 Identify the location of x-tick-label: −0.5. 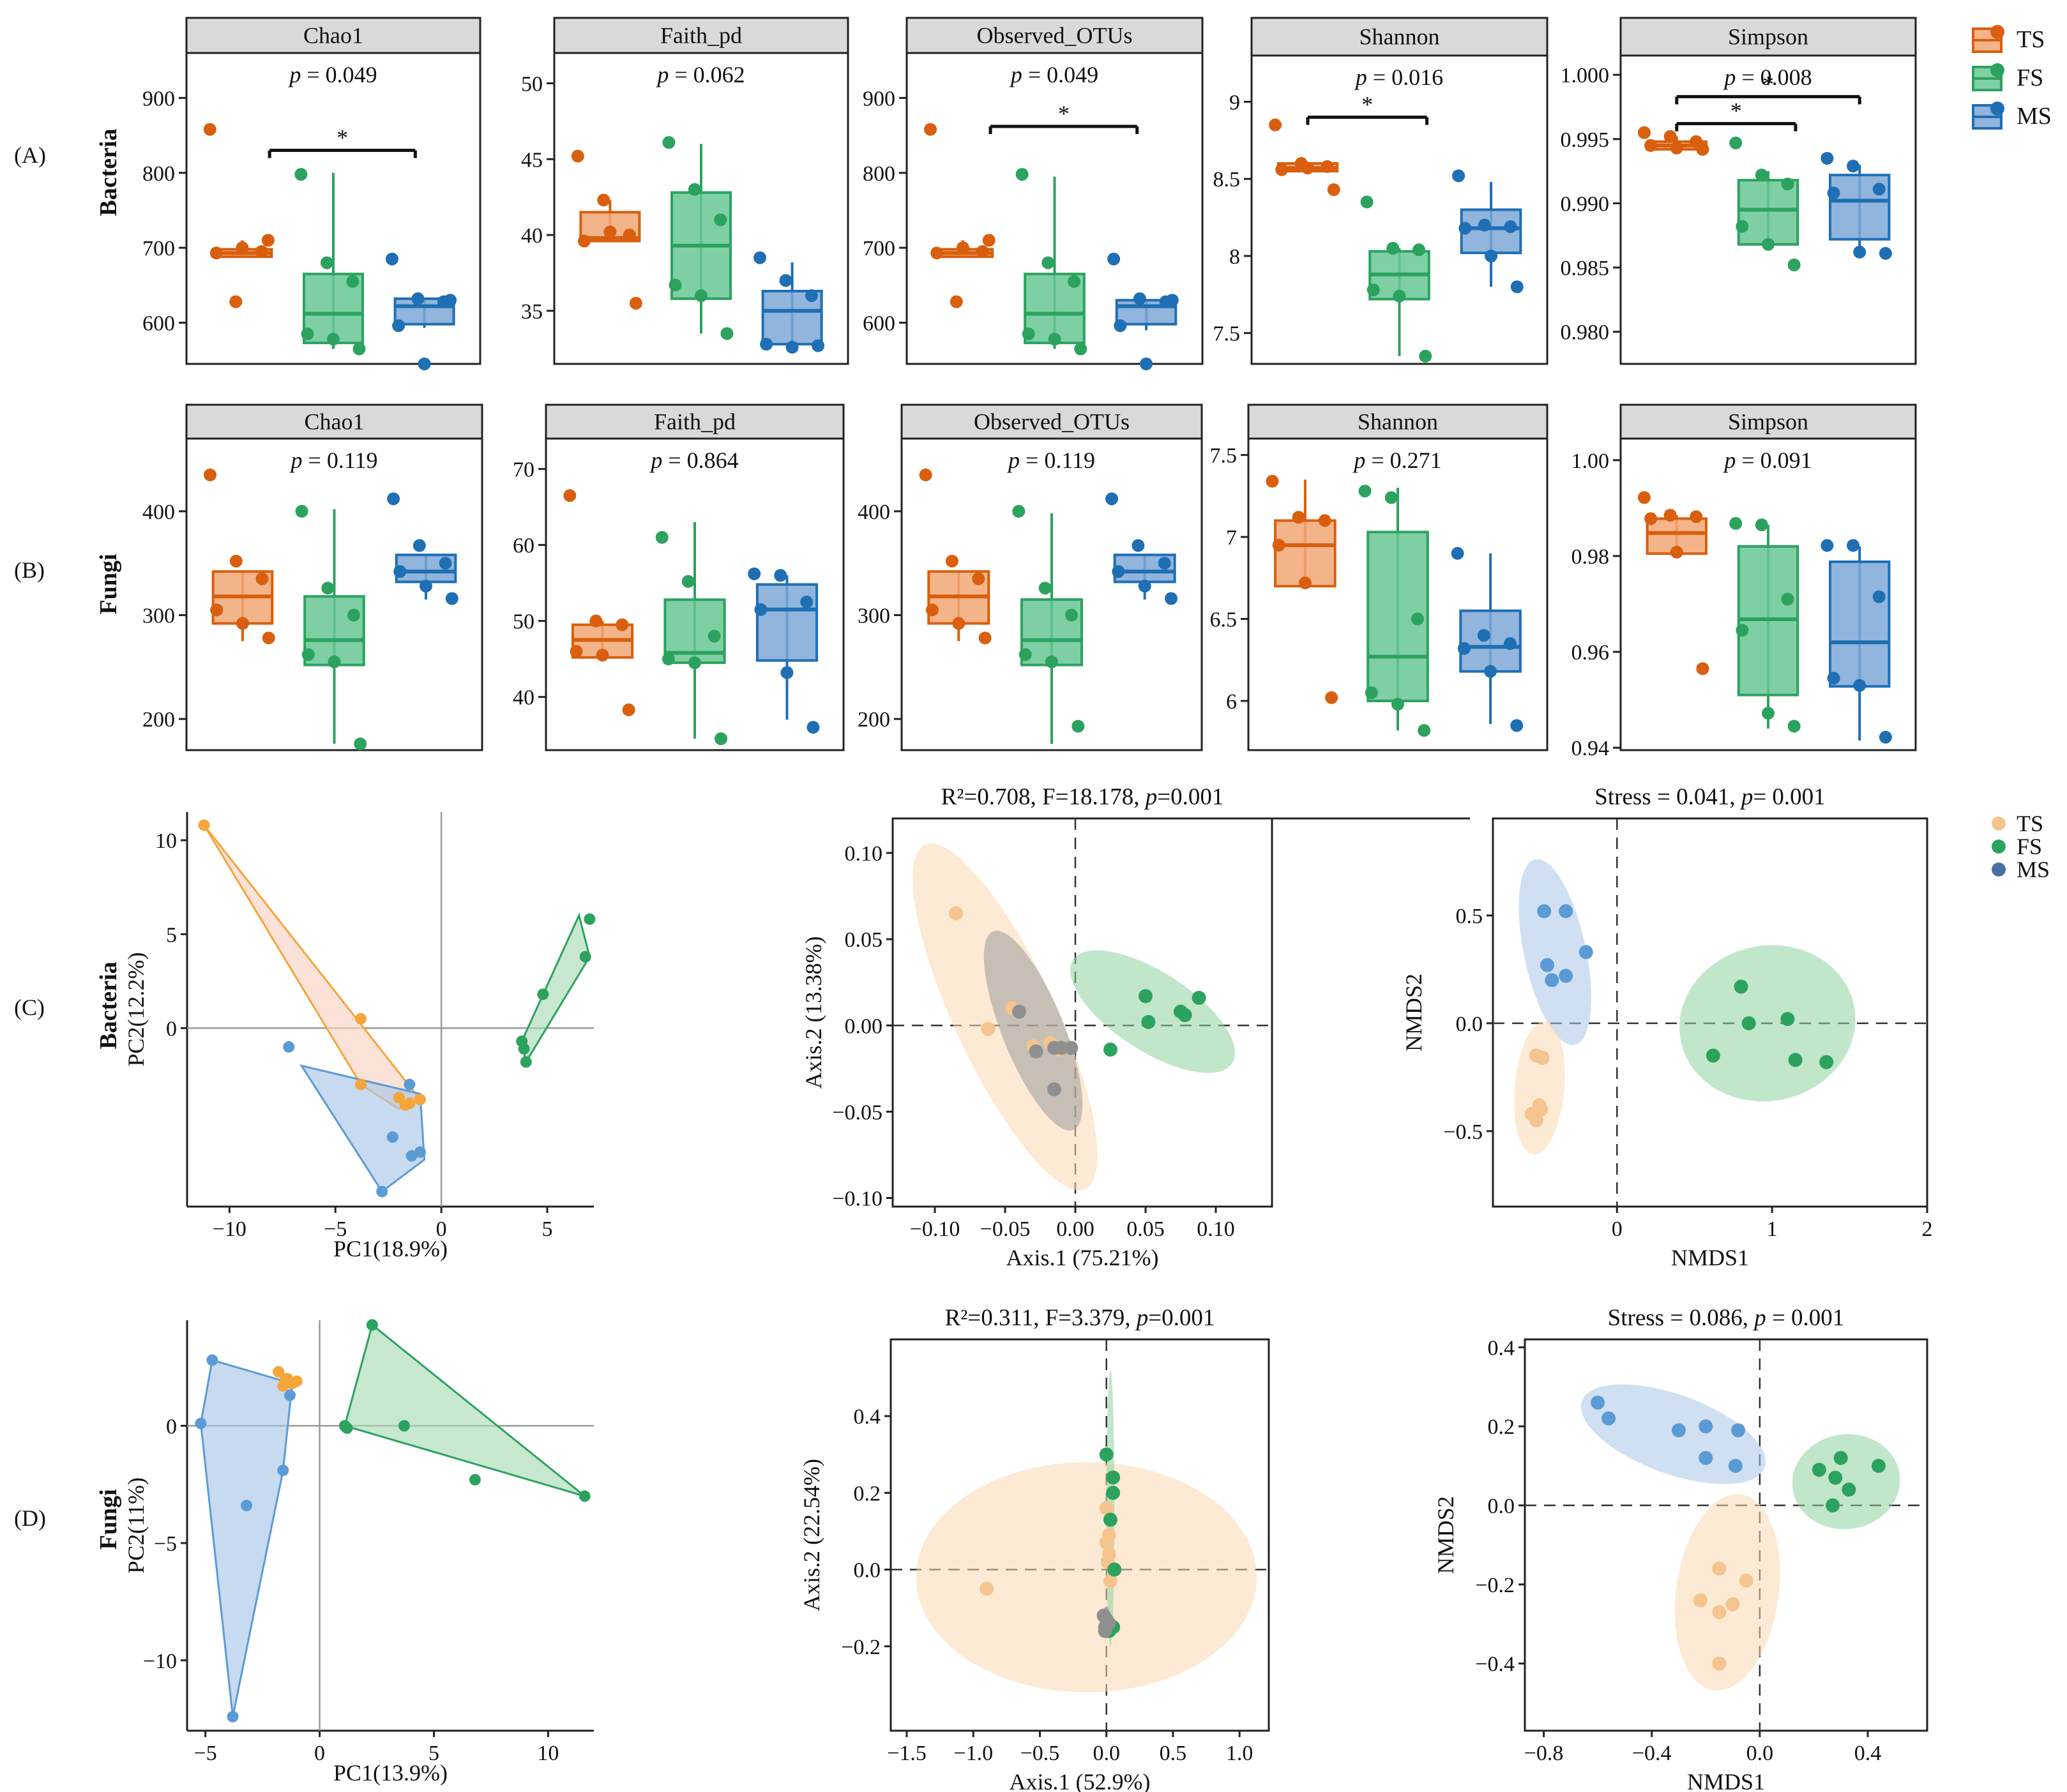
(1040, 1753).